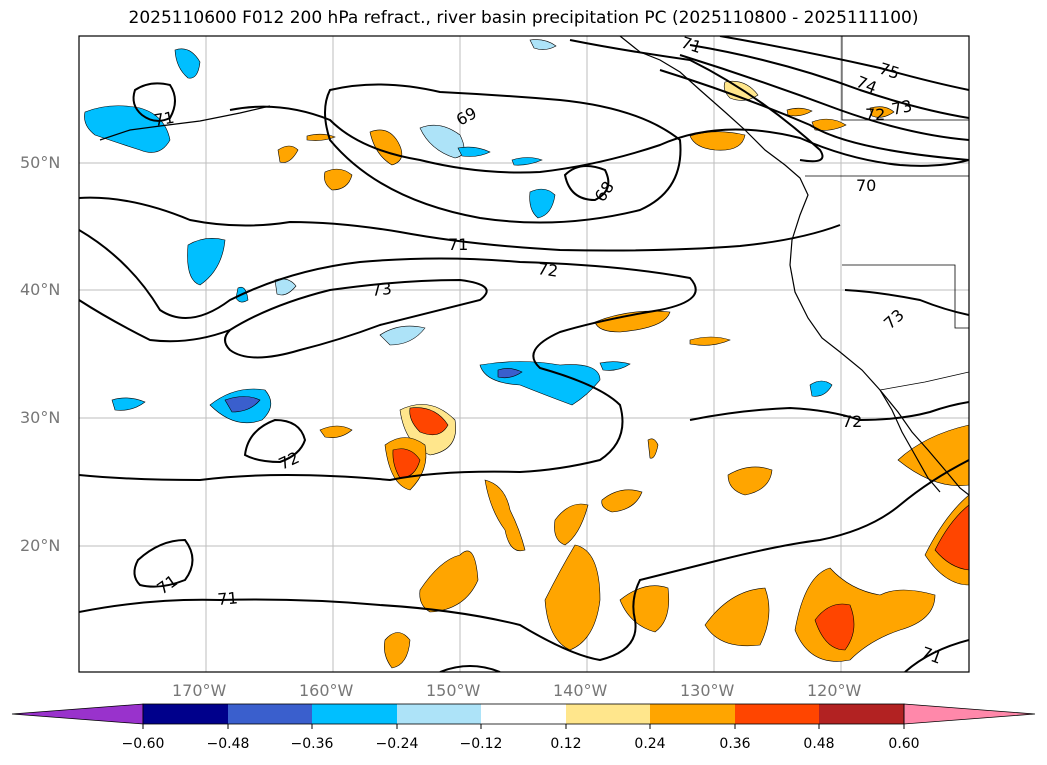  I want to click on contour-71-se, so click(936, 655).